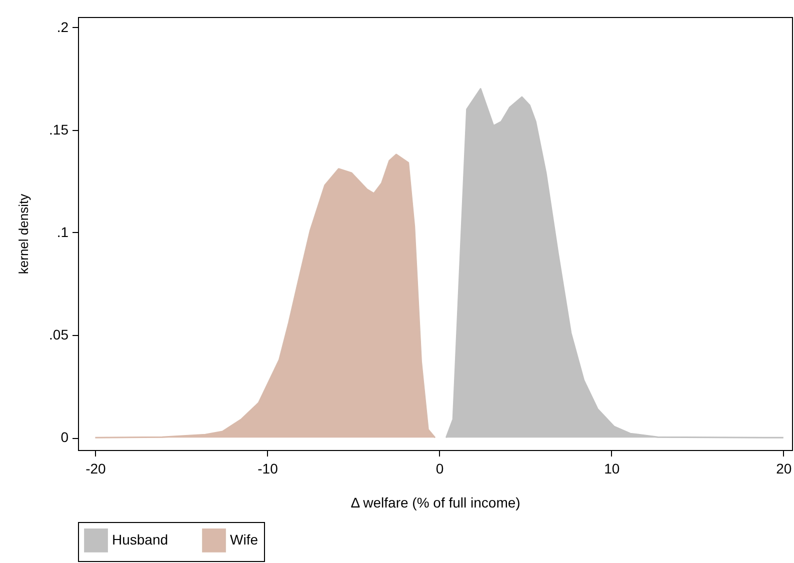 The image size is (794, 563). I want to click on legend-label: Husband, so click(140, 539).